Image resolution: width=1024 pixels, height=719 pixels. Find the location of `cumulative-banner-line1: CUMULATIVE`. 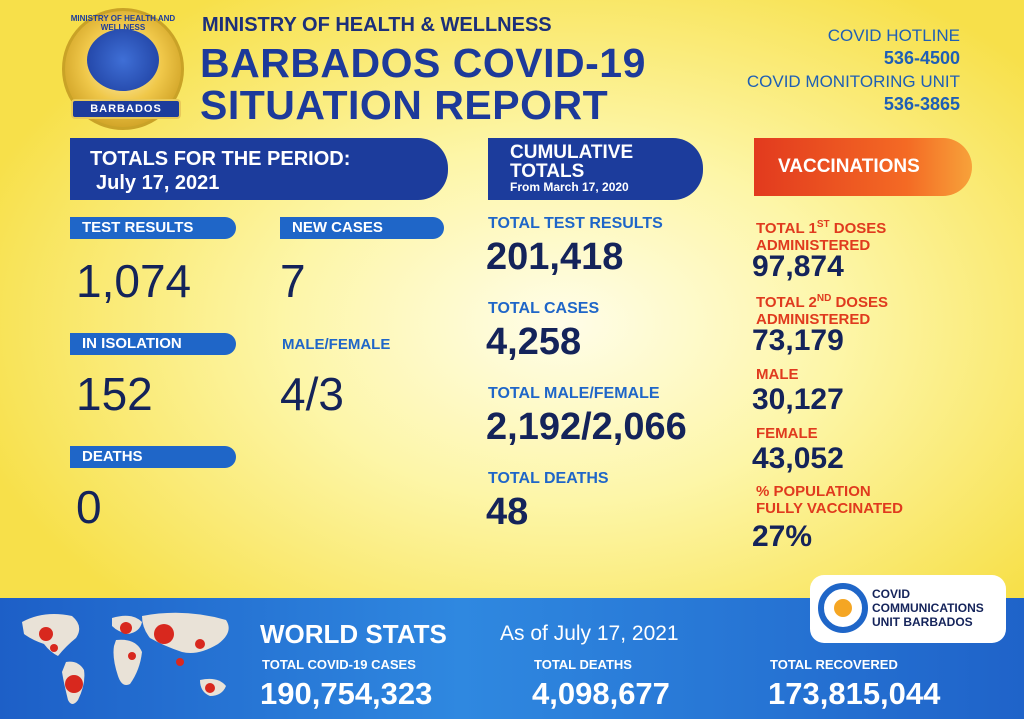

cumulative-banner-line1: CUMULATIVE is located at coordinates (572, 152).